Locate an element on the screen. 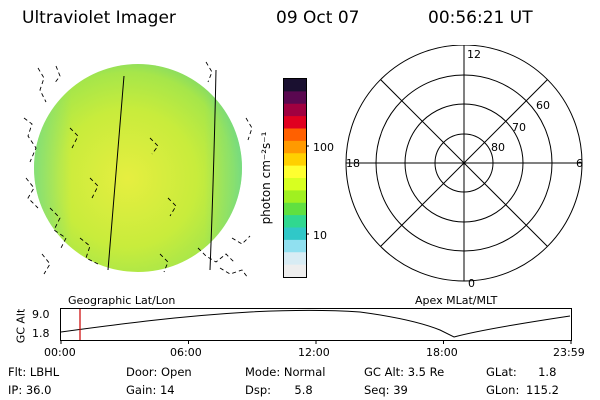  gain-info: Gain: 14 is located at coordinates (150, 390).